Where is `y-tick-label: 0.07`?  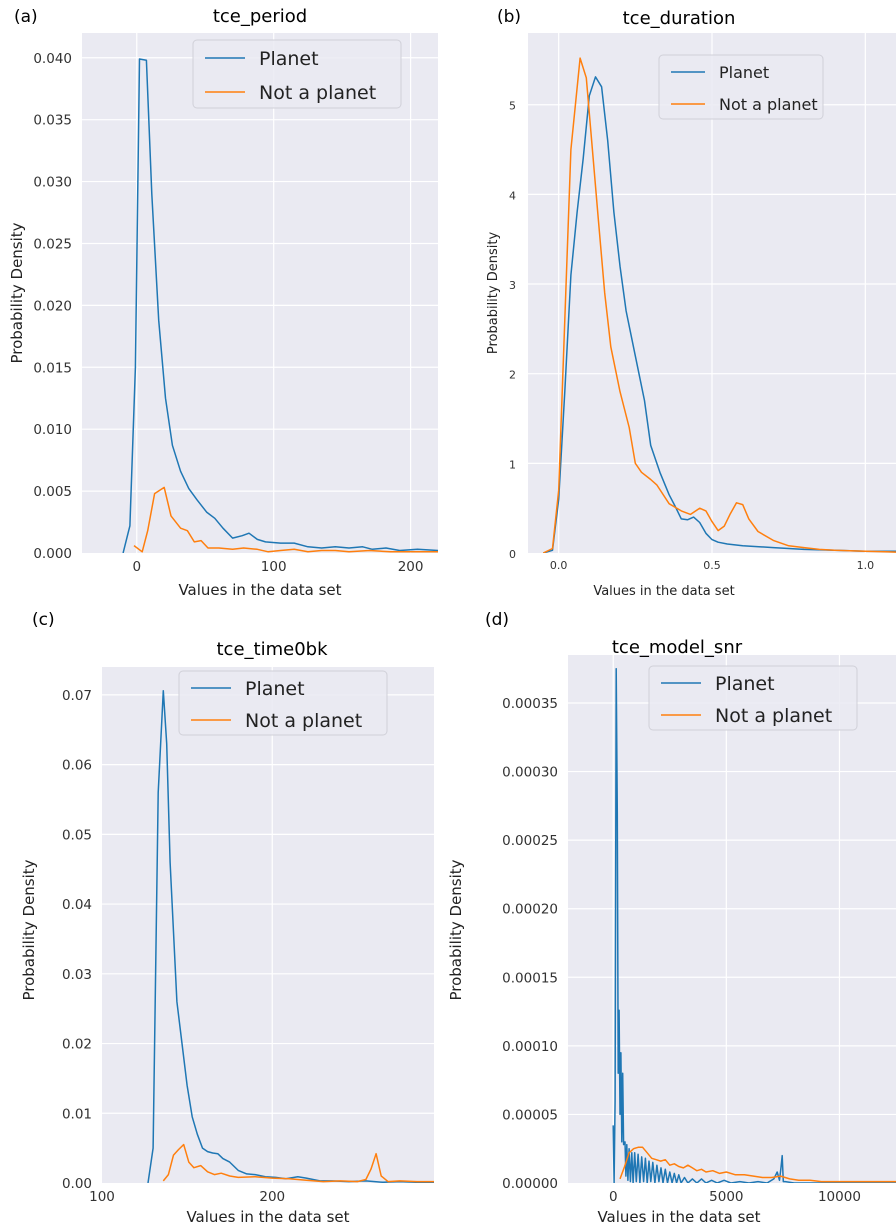 y-tick-label: 0.07 is located at coordinates (77, 696).